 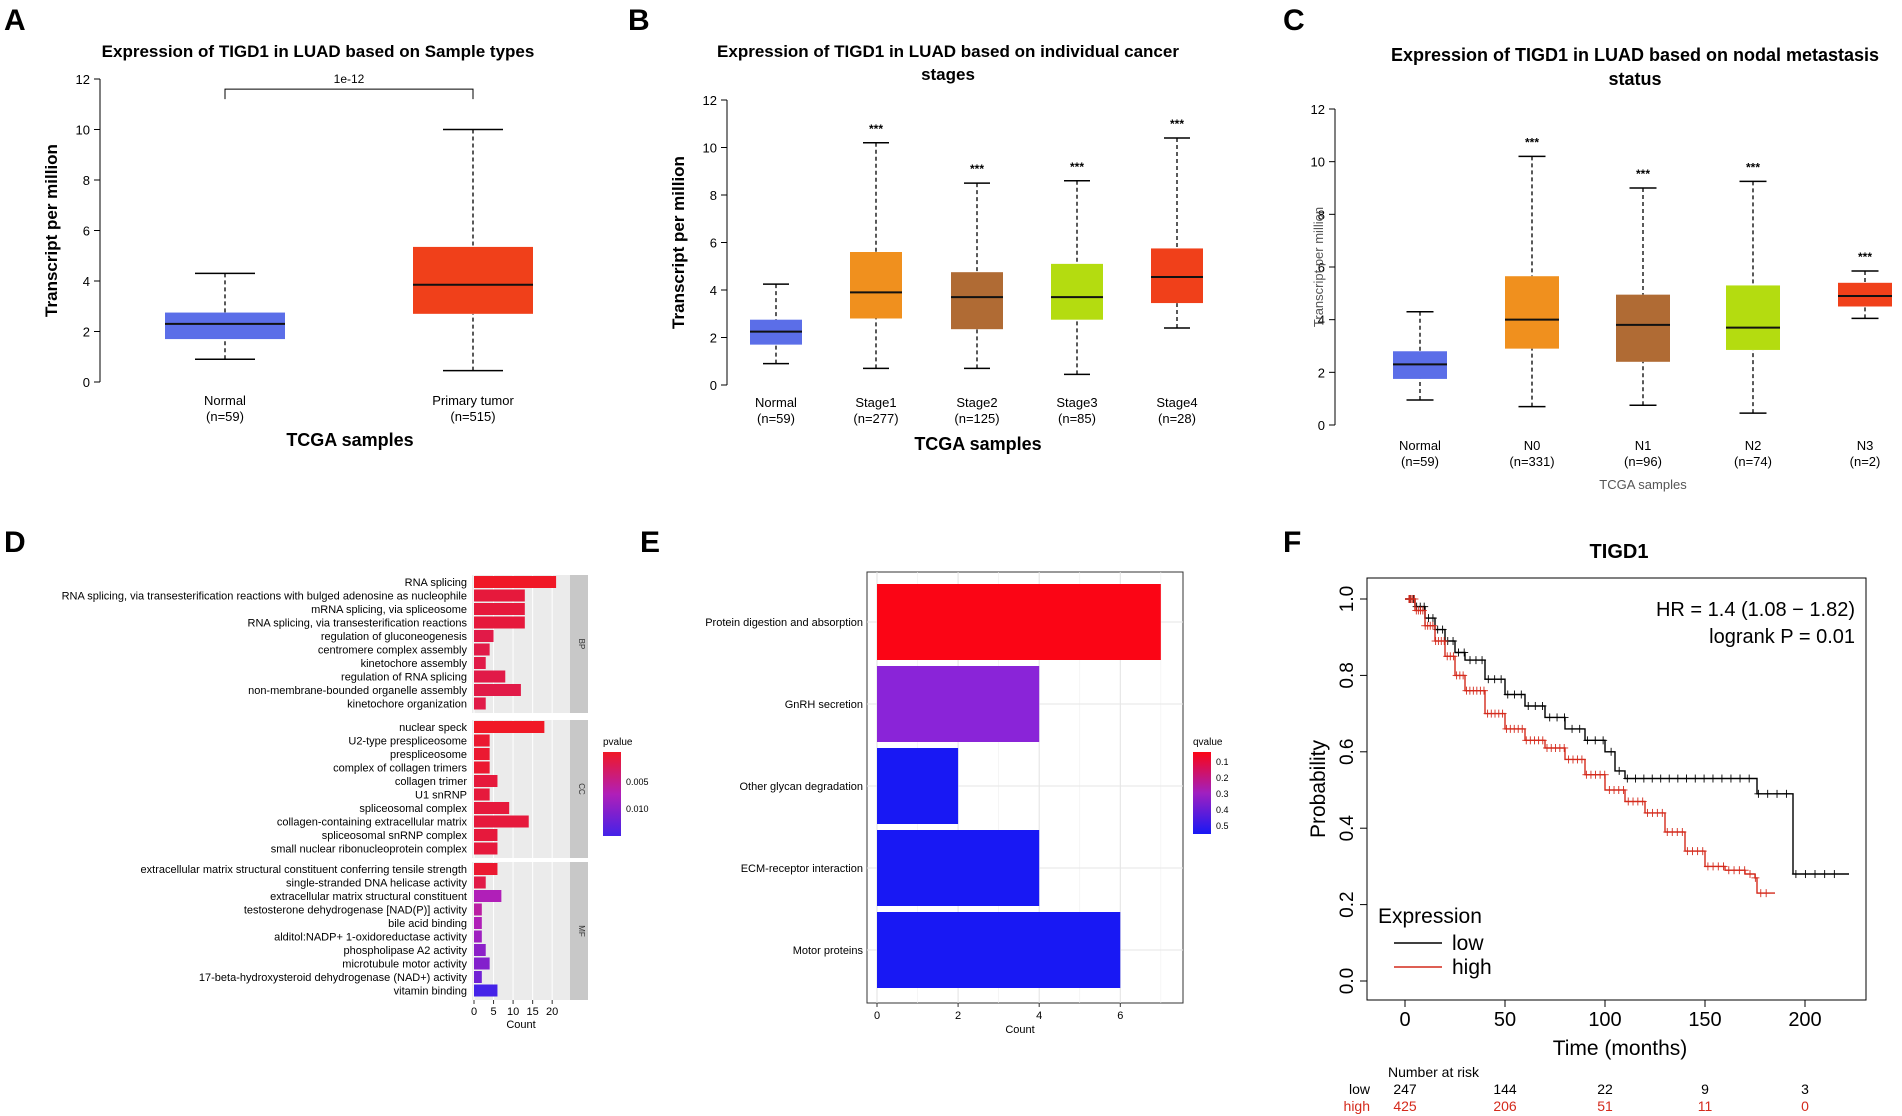 What do you see at coordinates (369, 850) in the screenshot?
I see `term-label: small nuclear ribonucleoprotein complex` at bounding box center [369, 850].